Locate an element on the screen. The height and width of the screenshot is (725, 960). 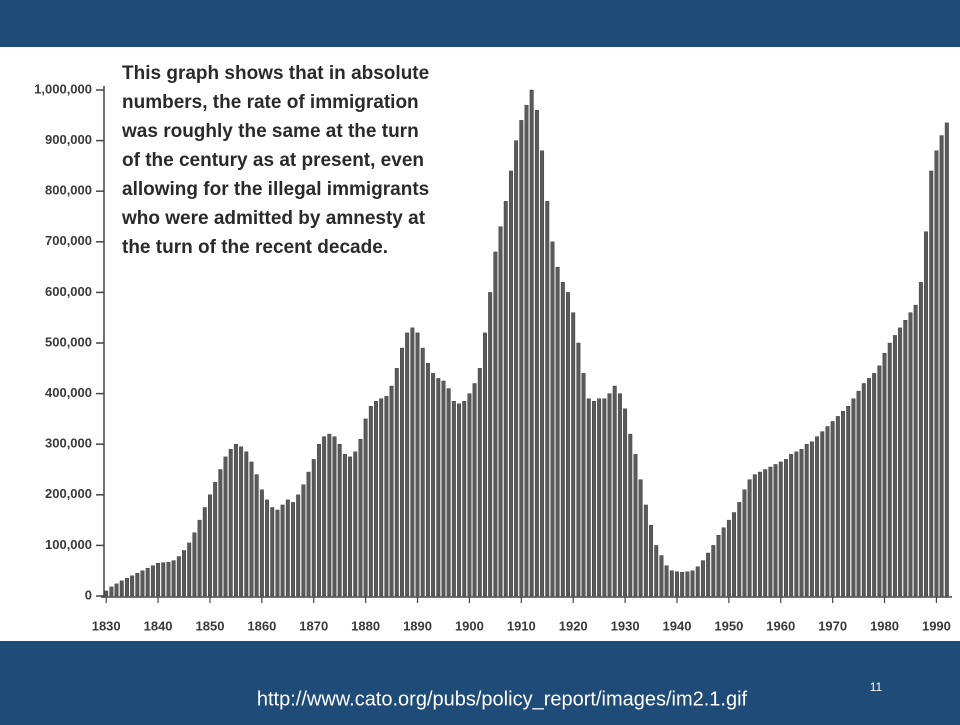
x-tick-label: 1940 is located at coordinates (677, 625).